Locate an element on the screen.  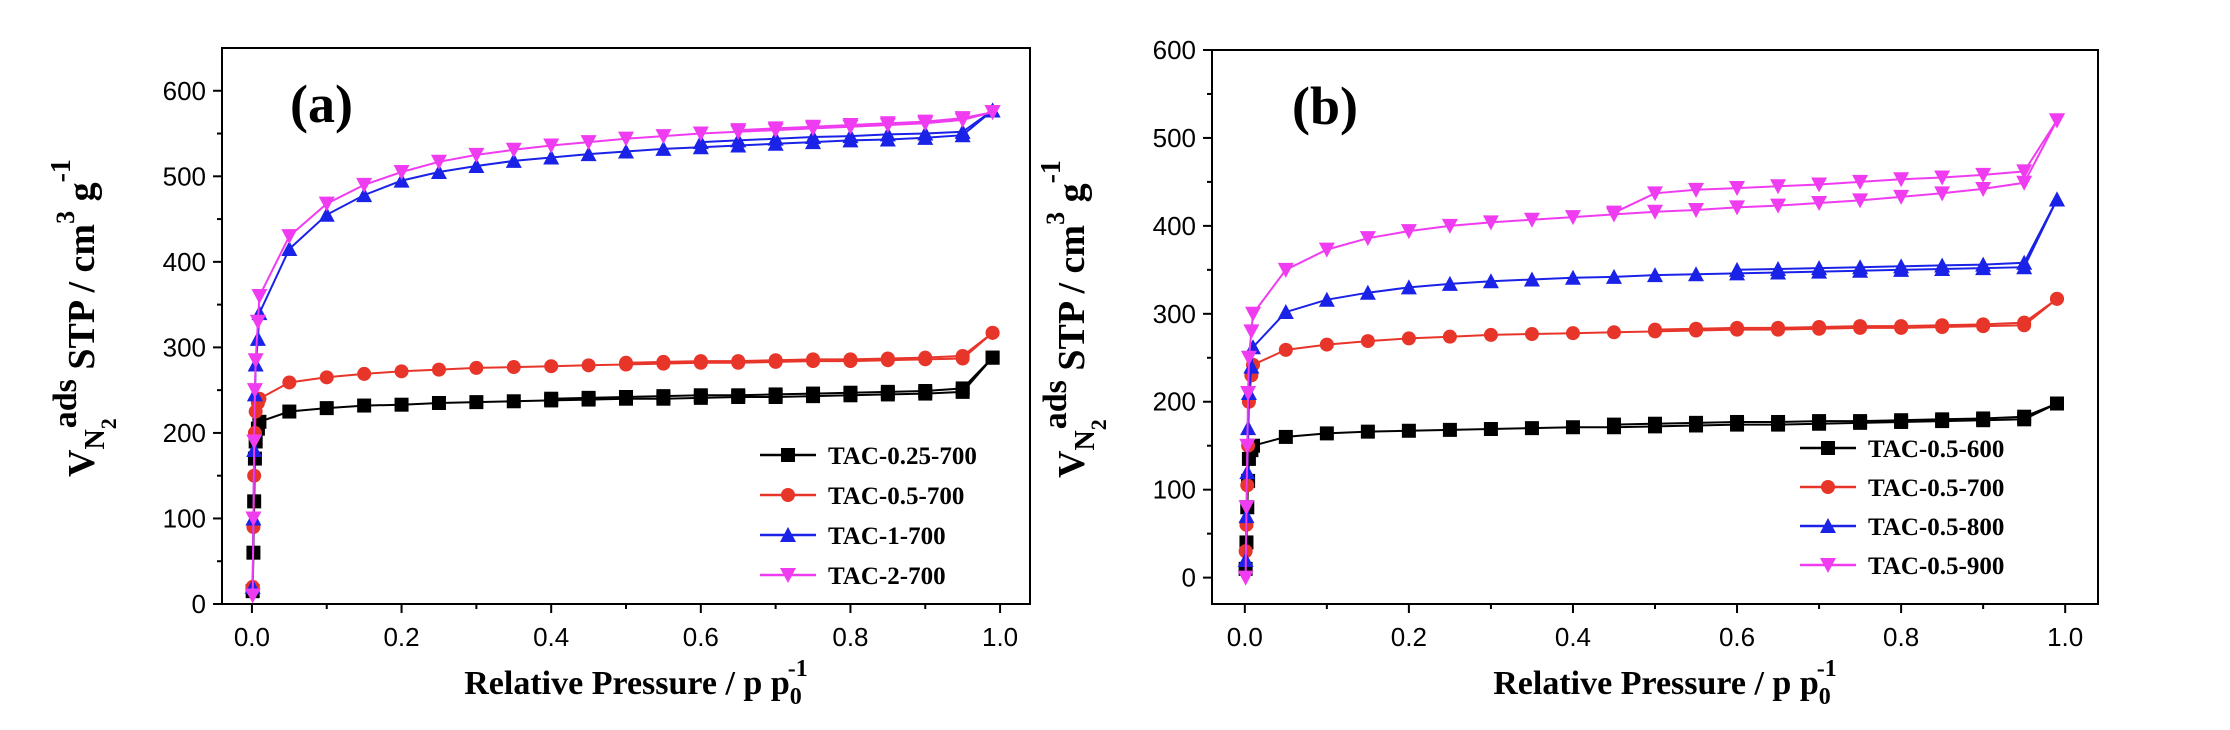
y-tick-label: 100 is located at coordinates (1174, 490).